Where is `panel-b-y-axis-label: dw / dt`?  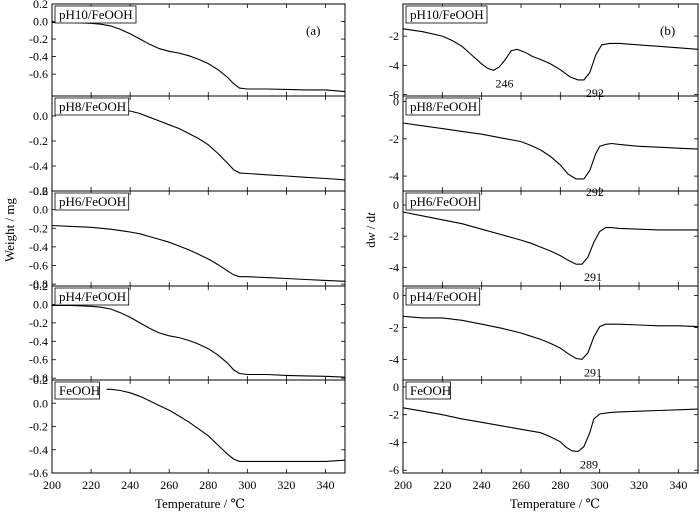 panel-b-y-axis-label: dw / dt is located at coordinates (370, 230).